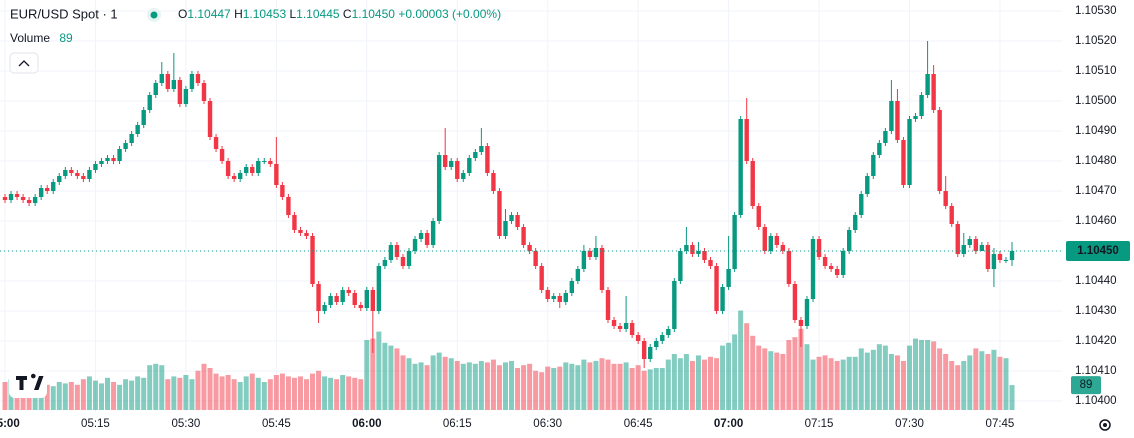  Describe the element at coordinates (909, 424) in the screenshot. I see `x-tick-label: 07:30` at that location.